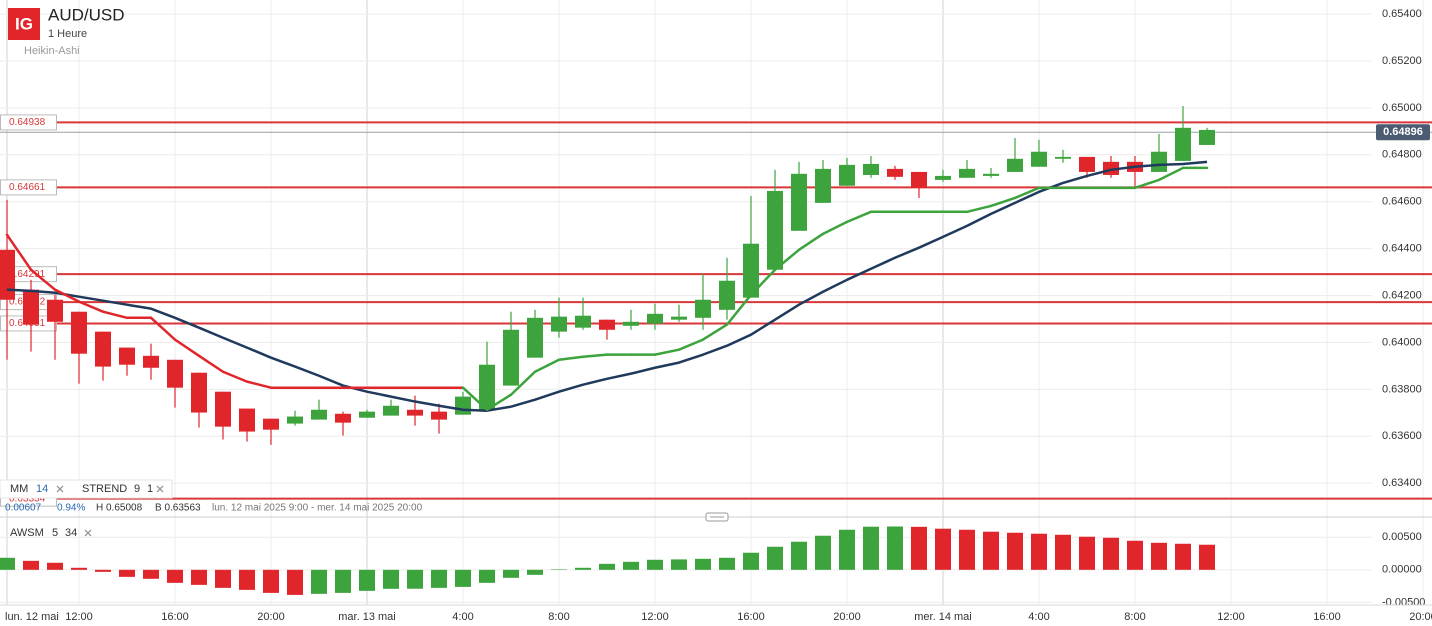  What do you see at coordinates (178, 508) in the screenshot?
I see `info-low: B 0.63563` at bounding box center [178, 508].